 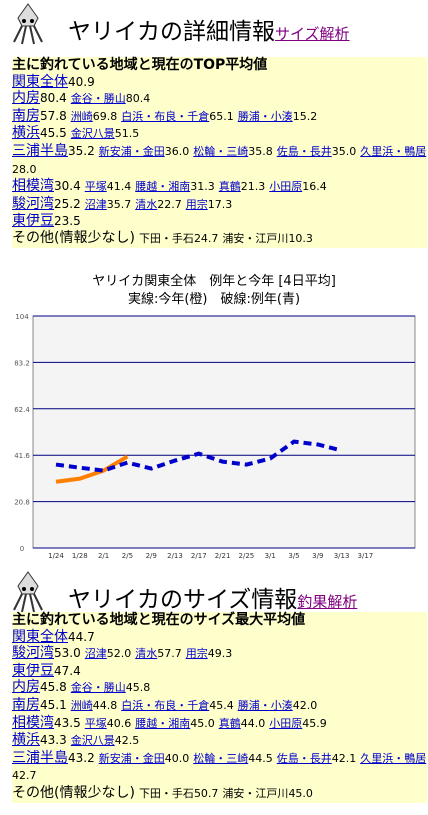 I want to click on area-value: 16.4, so click(x=314, y=187).